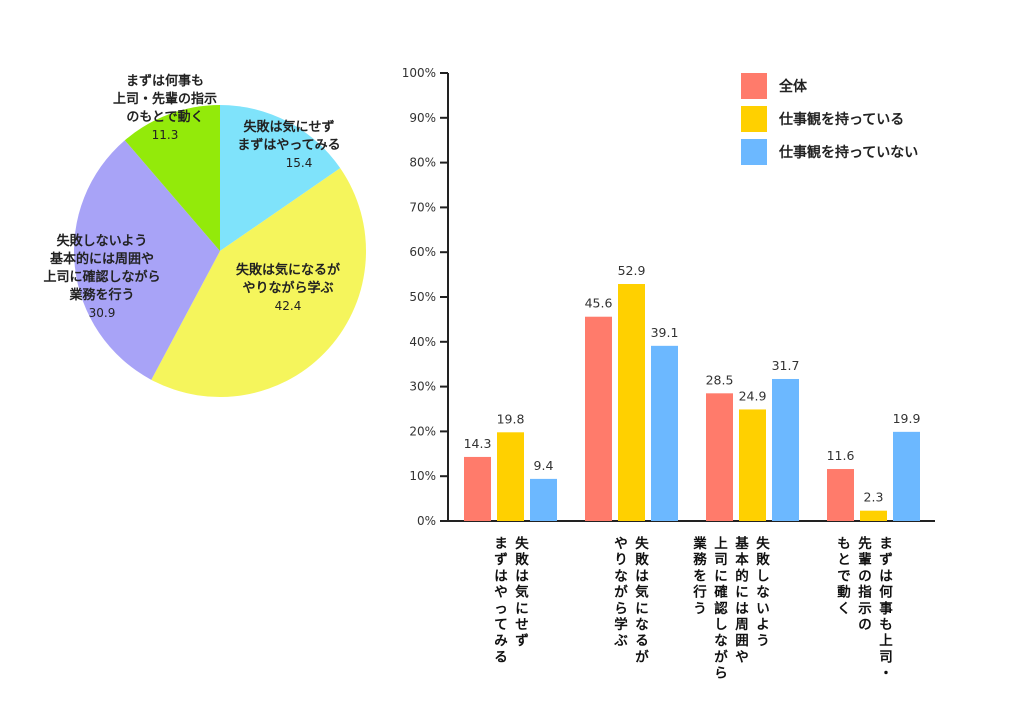 The height and width of the screenshot is (727, 1024). I want to click on svg-text: 動, so click(844, 592).